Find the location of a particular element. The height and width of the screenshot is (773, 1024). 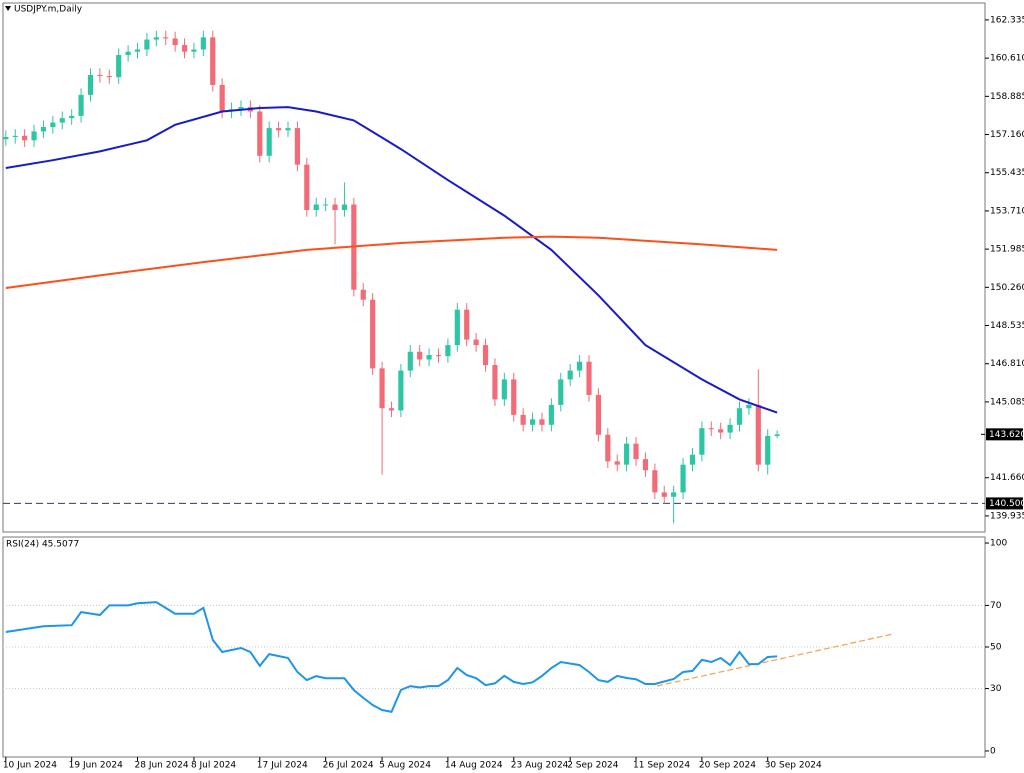

y-tick-label: 146.810 is located at coordinates (1007, 364).